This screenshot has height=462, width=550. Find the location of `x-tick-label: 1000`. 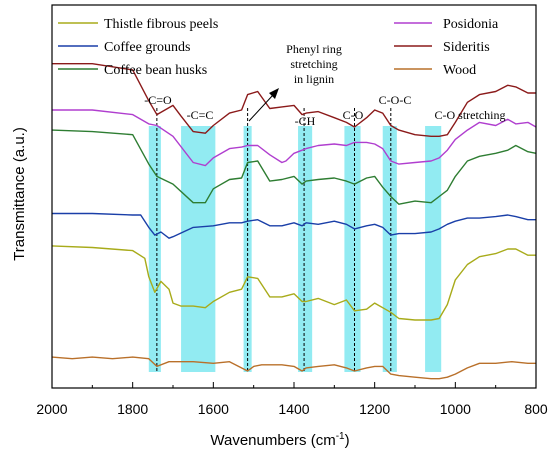

x-tick-label: 1000 is located at coordinates (455, 409).